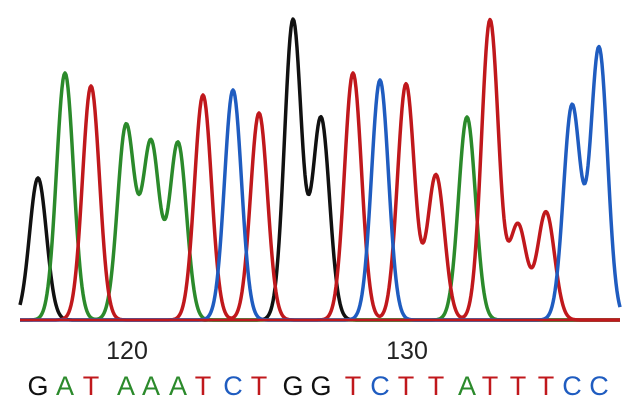 The image size is (640, 416). I want to click on base-call-129: C, so click(380, 386).